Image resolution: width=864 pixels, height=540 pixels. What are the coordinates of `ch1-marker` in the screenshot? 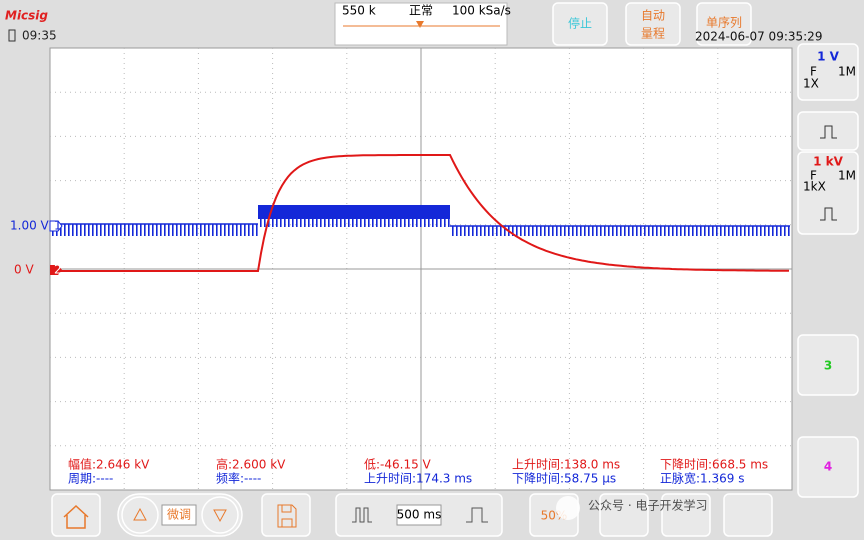 It's located at (56, 226).